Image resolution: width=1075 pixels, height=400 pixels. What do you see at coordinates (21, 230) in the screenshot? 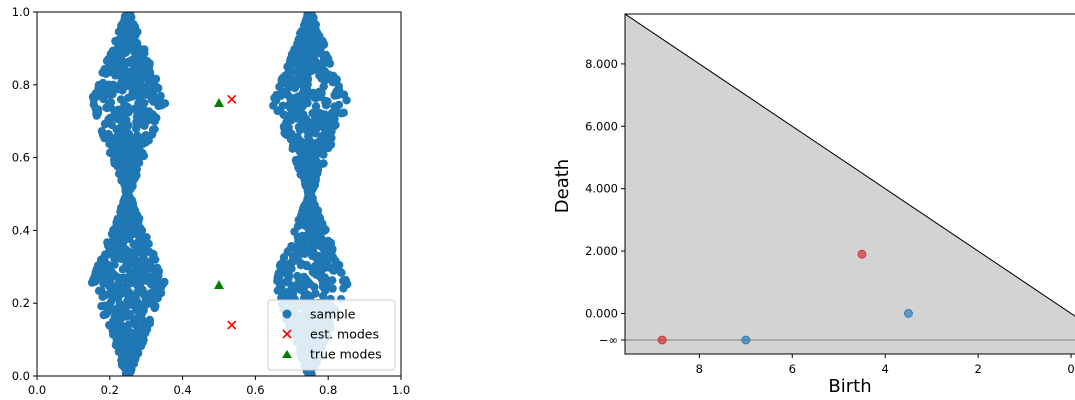
I see `y-tick-label: 0.4` at bounding box center [21, 230].